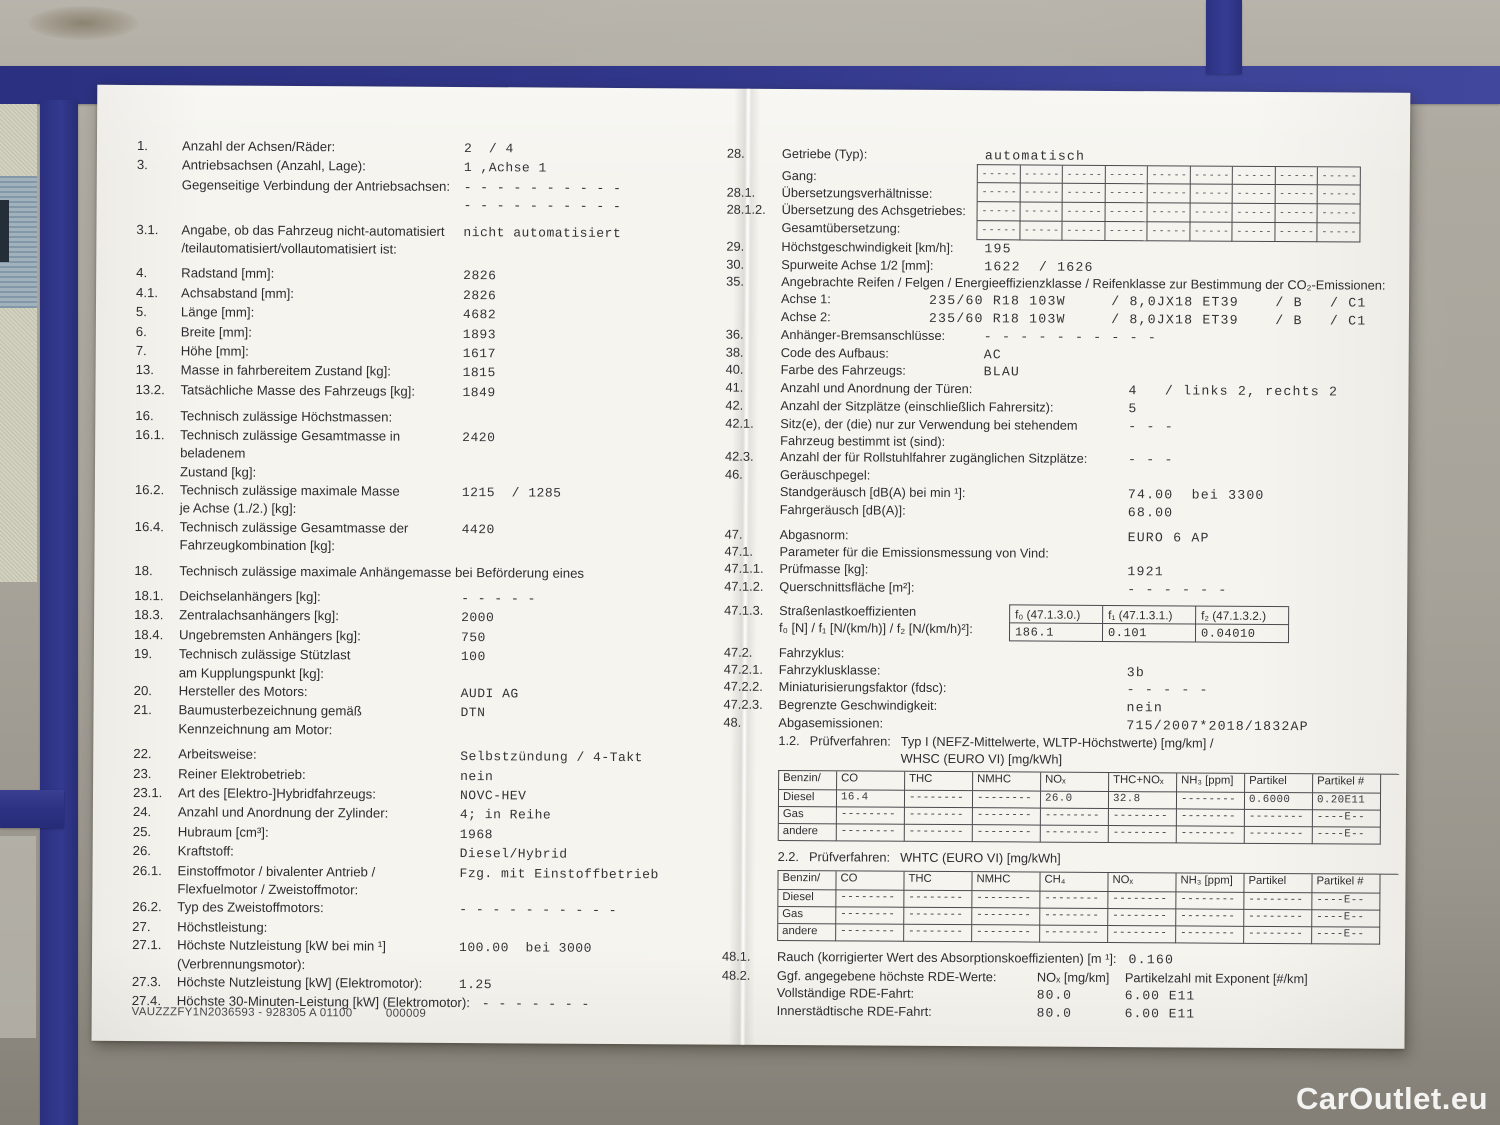  Describe the element at coordinates (741, 192) in the screenshot. I see `item-number: 28.1.` at that location.